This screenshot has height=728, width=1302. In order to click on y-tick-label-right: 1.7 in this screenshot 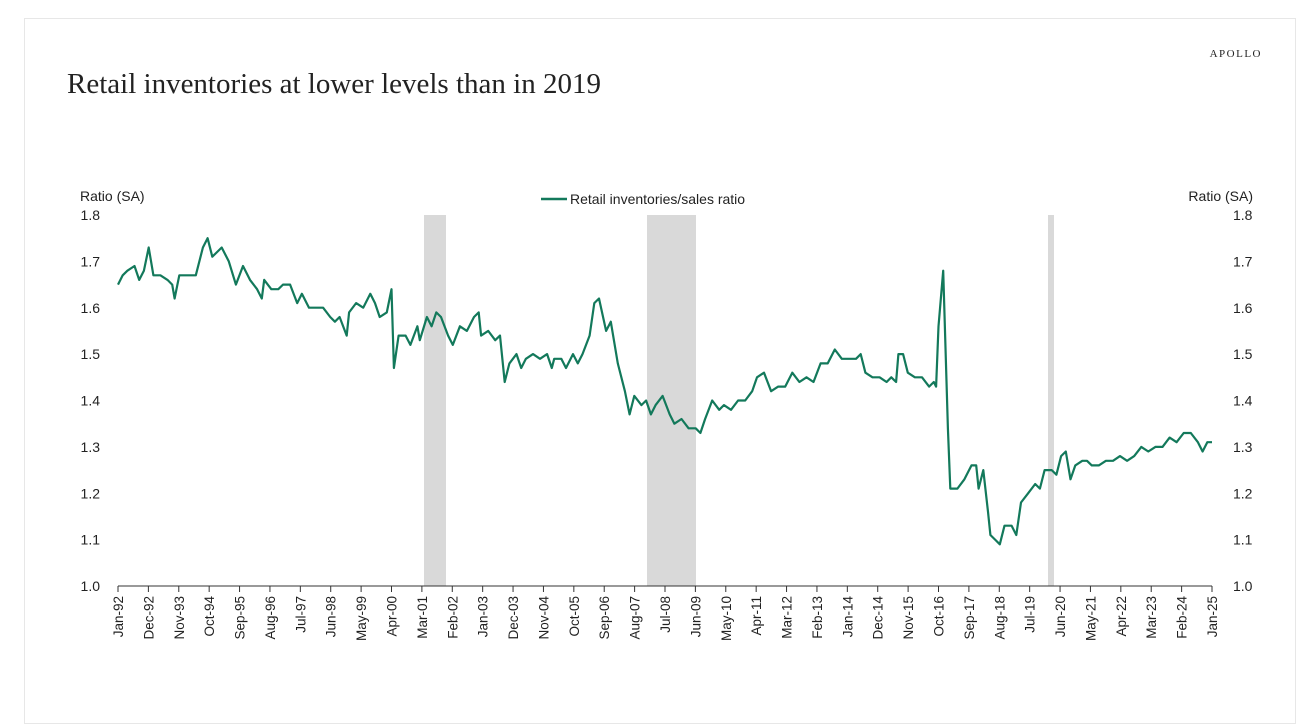, I will do `click(1243, 261)`.